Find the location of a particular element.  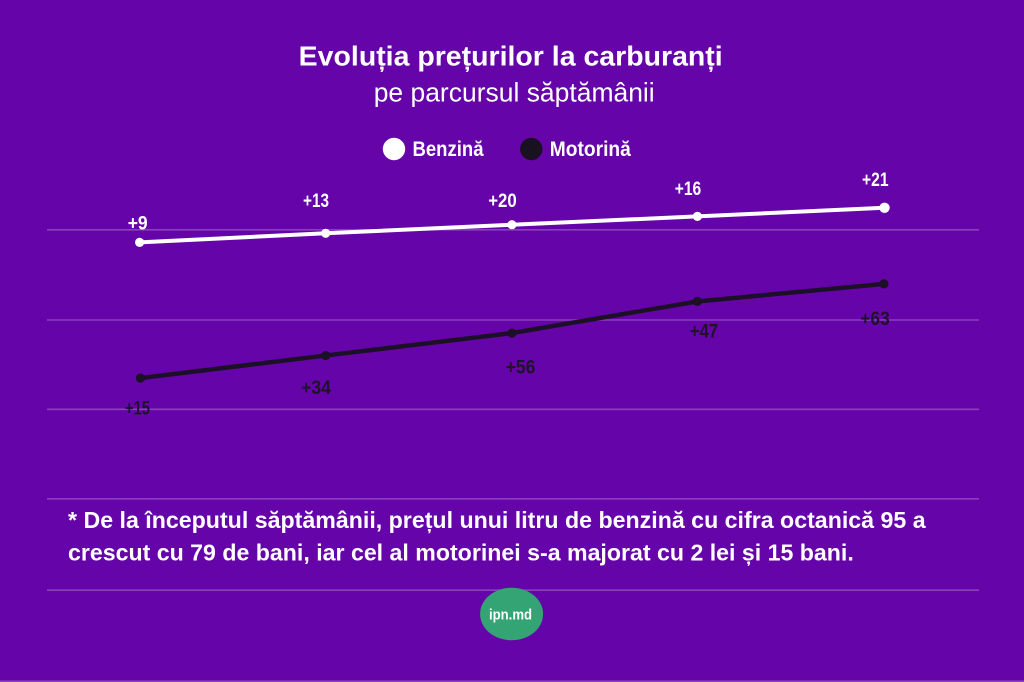

svg-text: +56 is located at coordinates (521, 367).